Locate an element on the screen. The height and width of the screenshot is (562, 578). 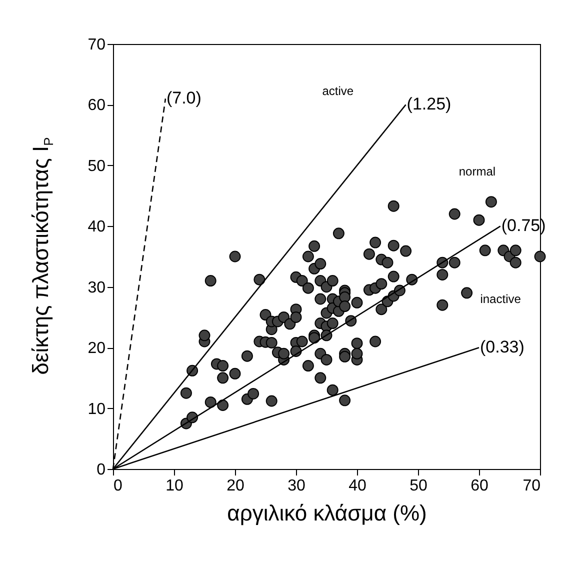
annotation: (1.25) is located at coordinates (429, 104).